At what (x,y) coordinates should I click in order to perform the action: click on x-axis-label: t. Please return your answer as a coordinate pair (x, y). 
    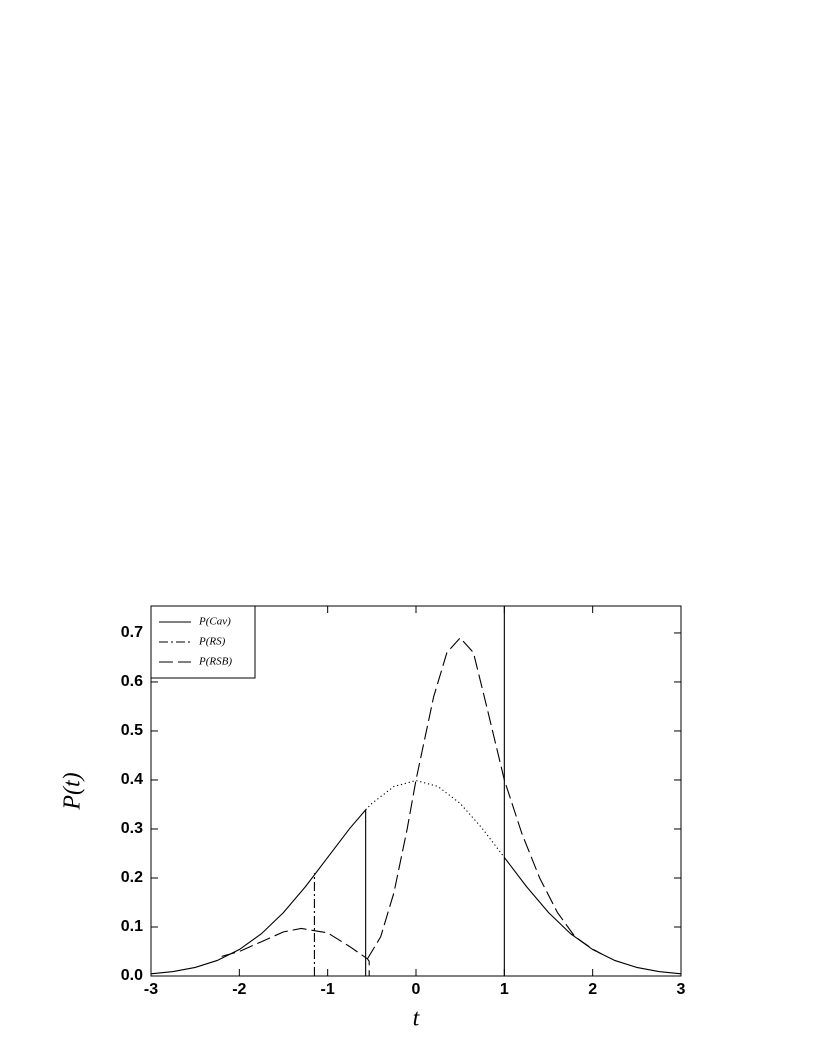
    Looking at the image, I should click on (417, 1019).